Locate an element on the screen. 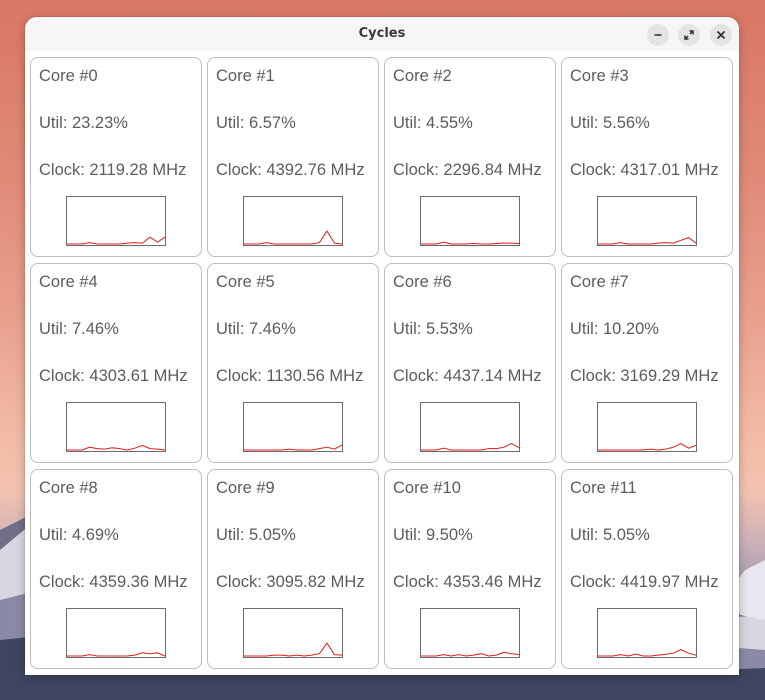 The width and height of the screenshot is (765, 700). core-card: Core #7 Util: 10.20% Clock: 3169.29 MHz is located at coordinates (647, 363).